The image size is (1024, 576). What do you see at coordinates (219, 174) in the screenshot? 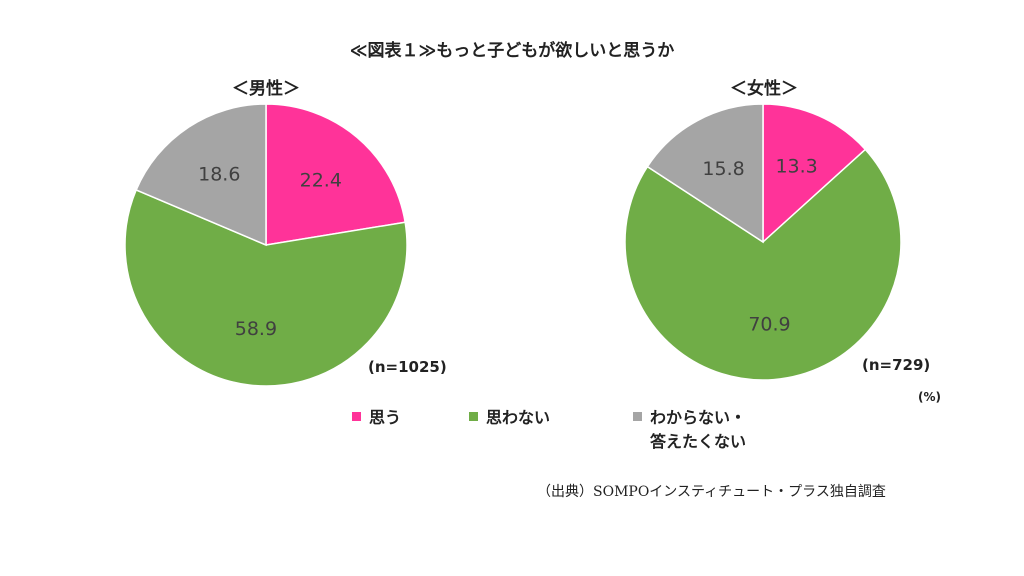
I see `male-slice-label-unknown: 18.6` at bounding box center [219, 174].